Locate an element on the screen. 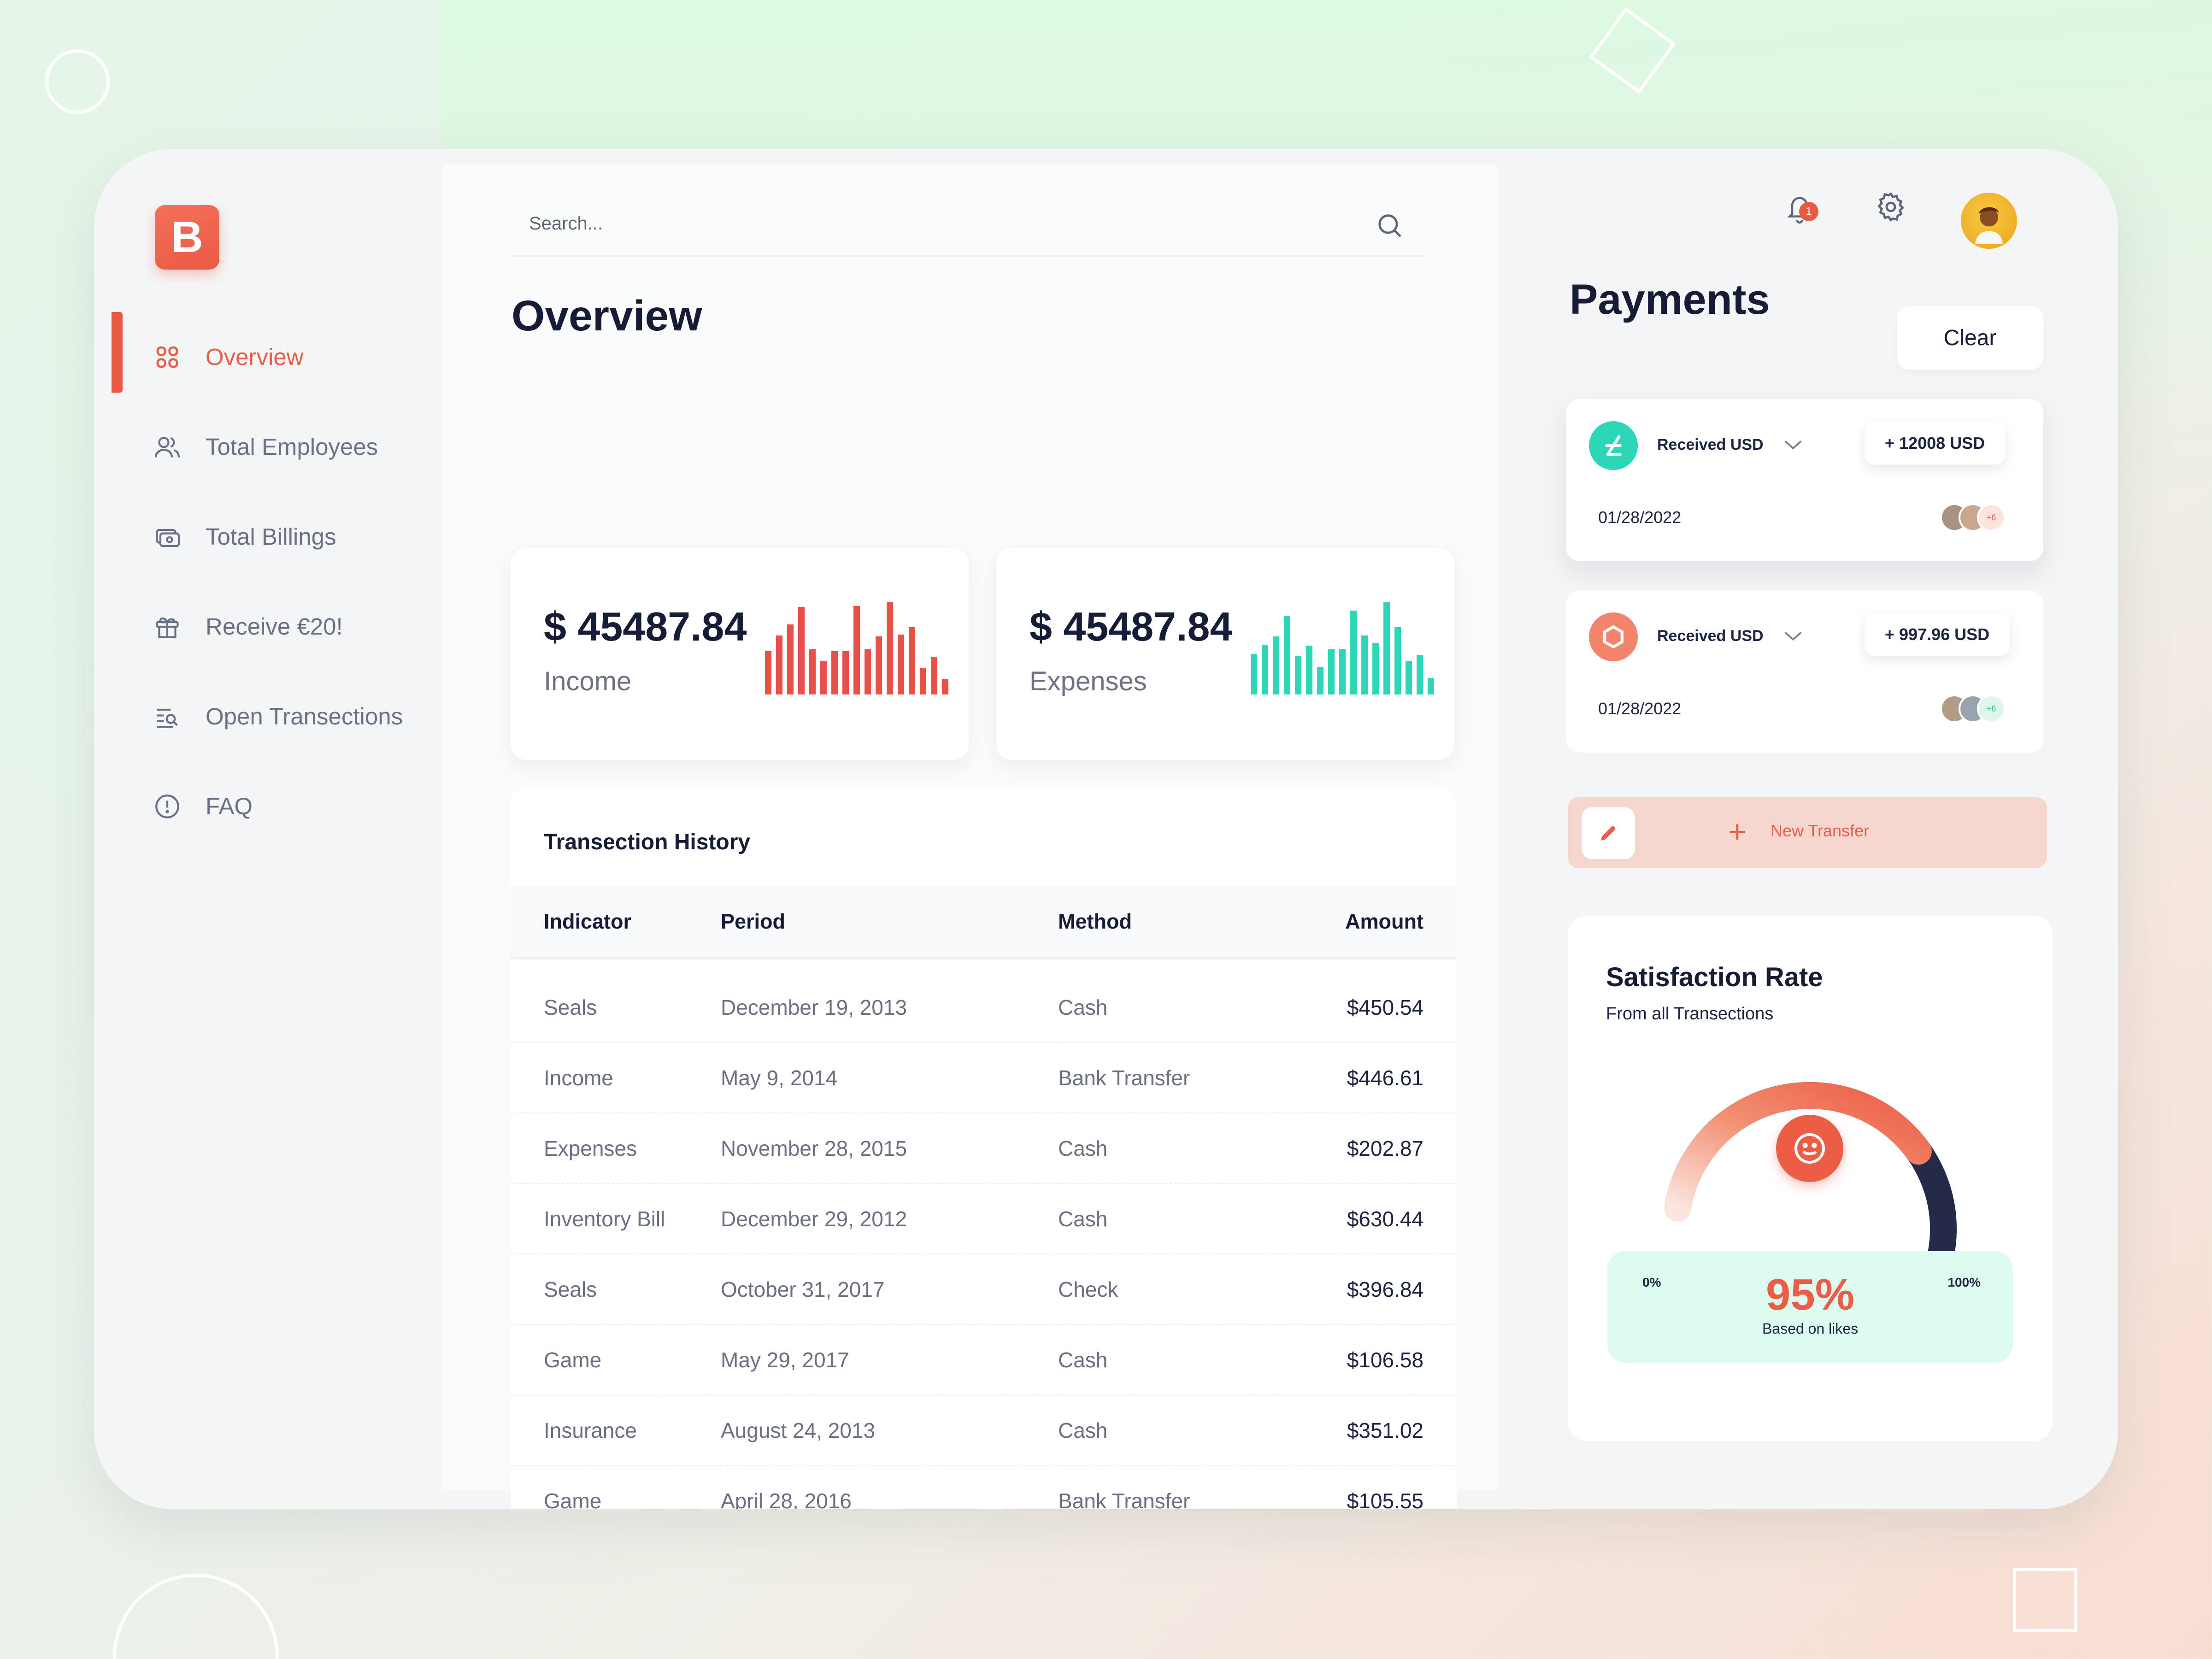 The height and width of the screenshot is (1659, 2212). gauge-min-label: 0% is located at coordinates (1651, 1282).